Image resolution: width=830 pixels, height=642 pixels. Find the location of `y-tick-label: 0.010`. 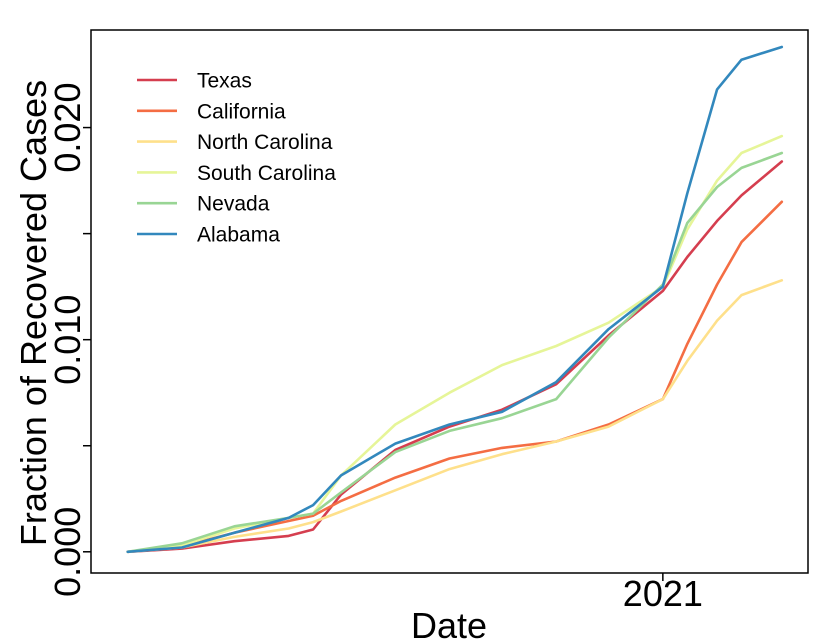

y-tick-label: 0.010 is located at coordinates (67, 340).